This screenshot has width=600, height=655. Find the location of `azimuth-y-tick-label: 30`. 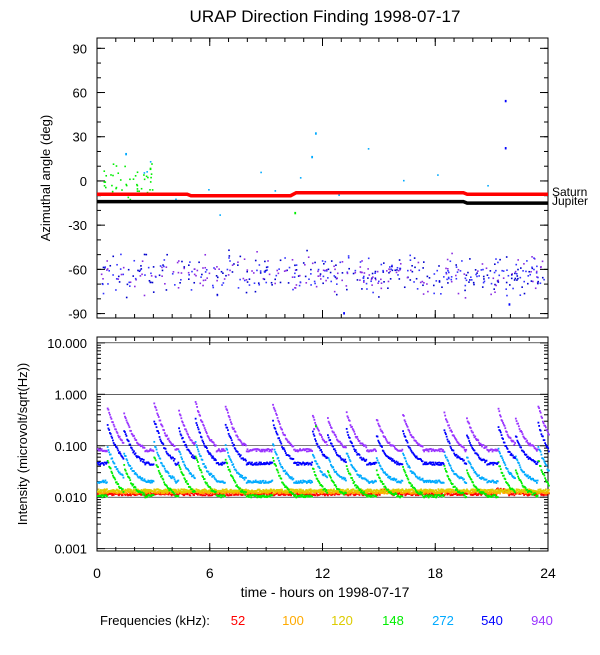

azimuth-y-tick-label: 30 is located at coordinates (80, 137).